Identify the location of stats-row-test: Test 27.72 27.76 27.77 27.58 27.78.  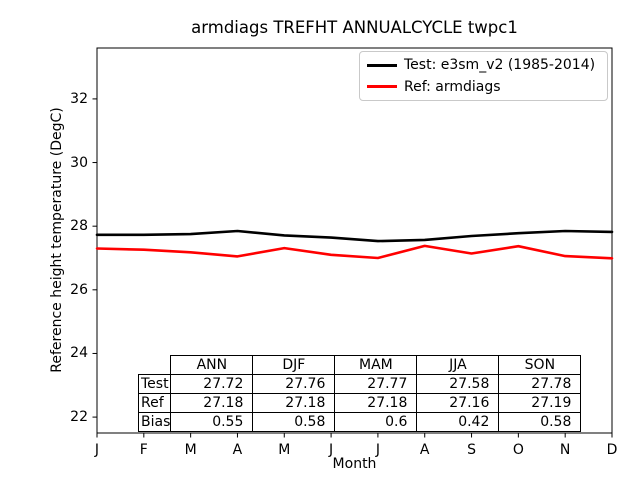
(359, 384).